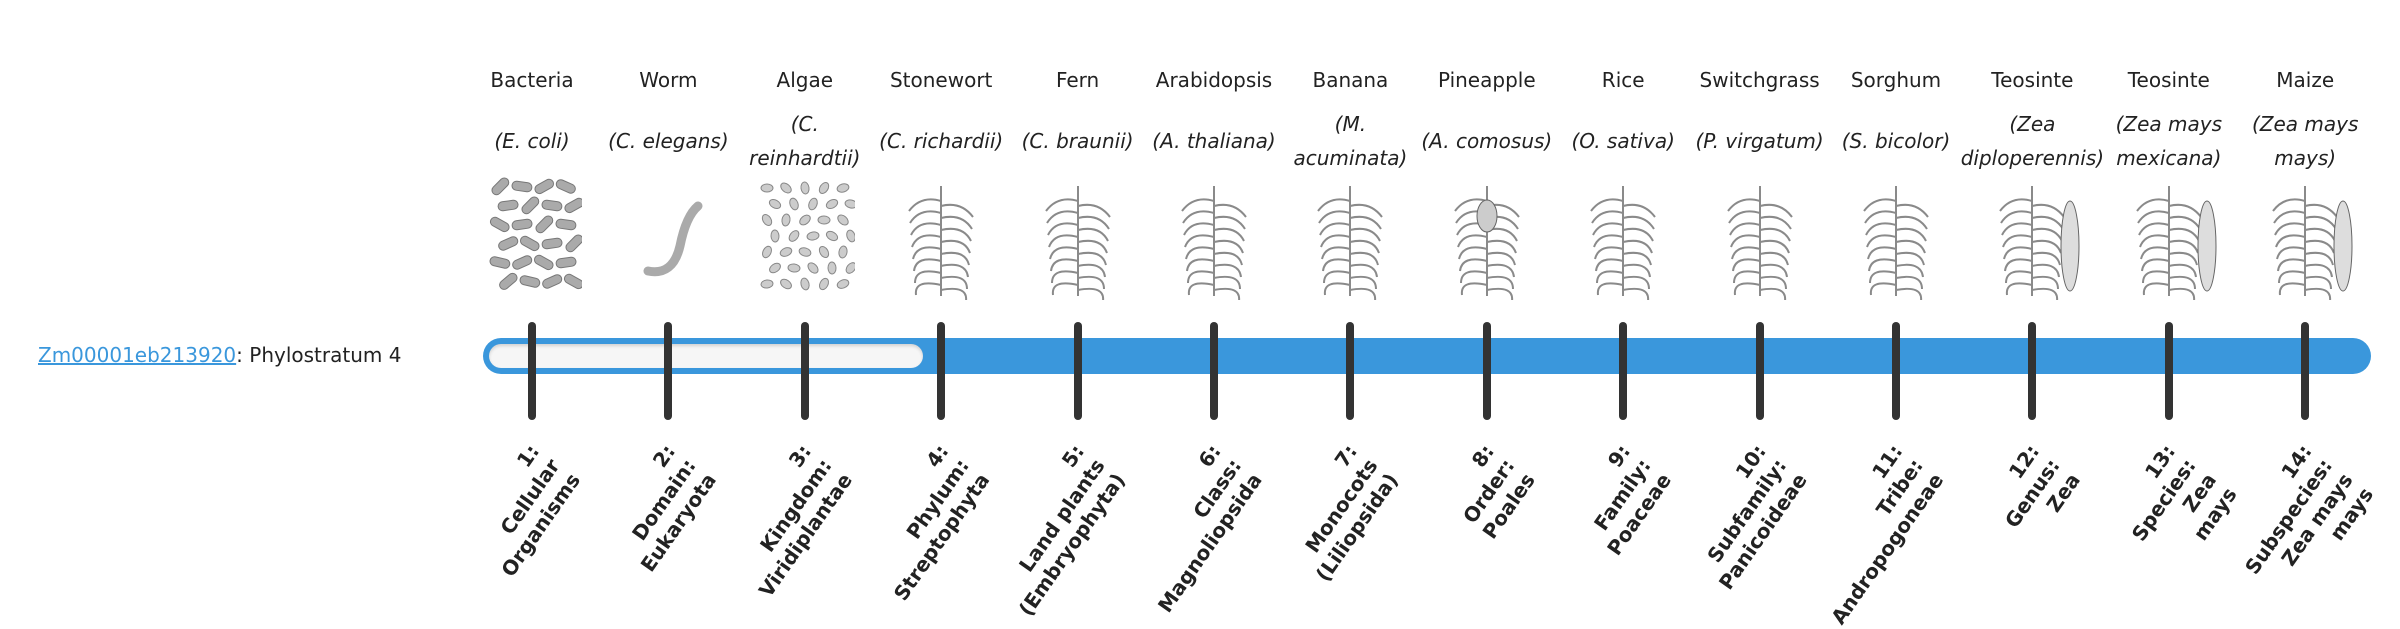 The image size is (2400, 629). What do you see at coordinates (2312, 243) in the screenshot?
I see `maize-icon` at bounding box center [2312, 243].